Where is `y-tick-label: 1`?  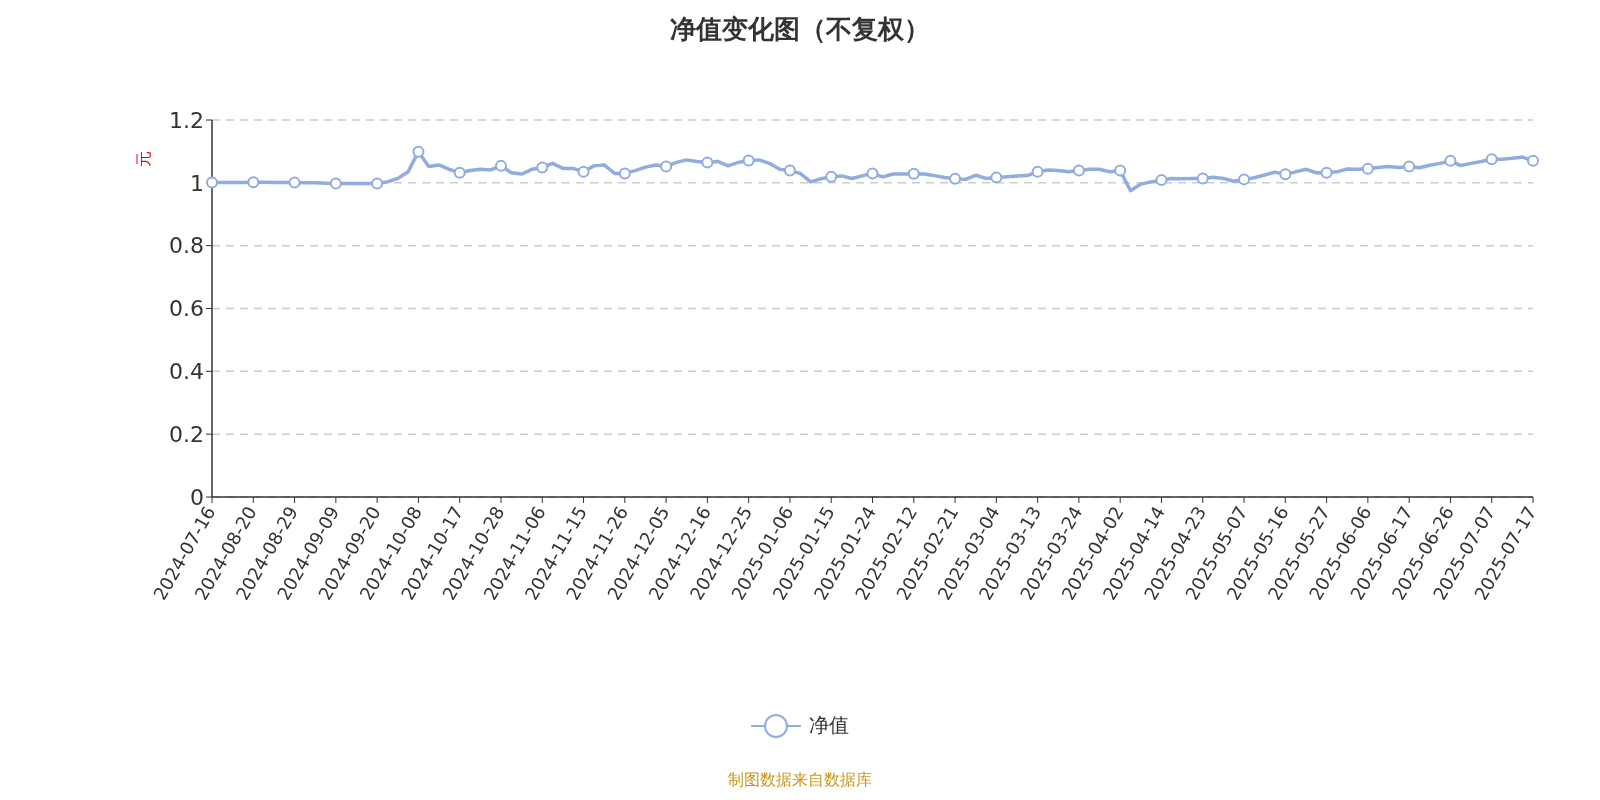 y-tick-label: 1 is located at coordinates (197, 183).